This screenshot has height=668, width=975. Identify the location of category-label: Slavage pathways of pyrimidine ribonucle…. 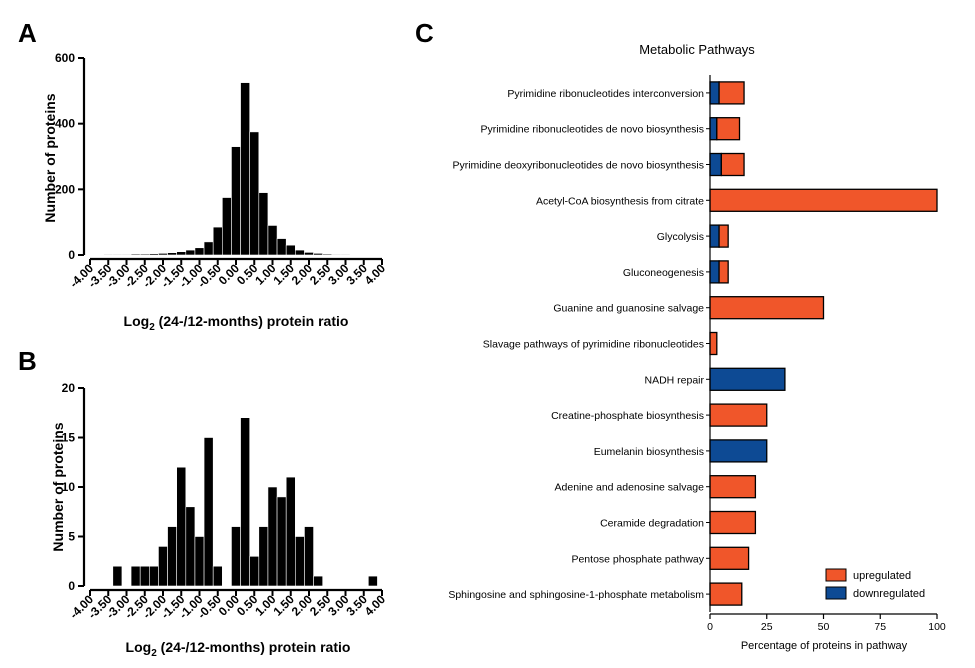
(593, 345).